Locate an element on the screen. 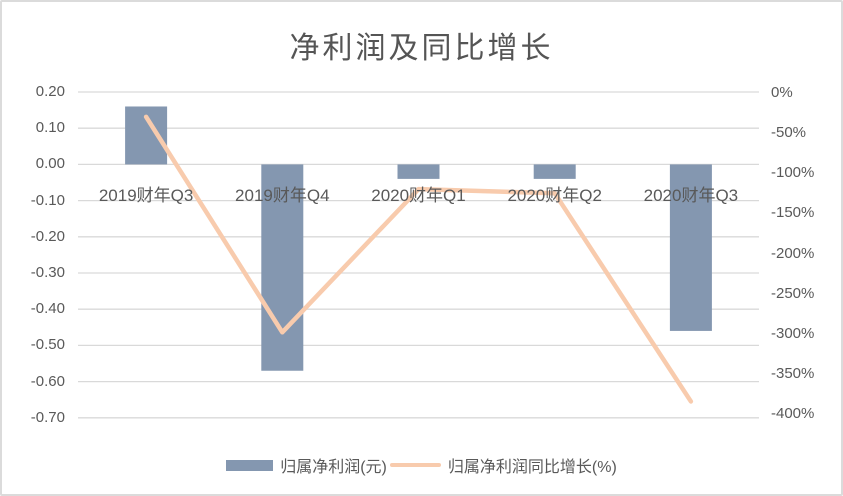 The image size is (843, 496). line-series-swatch-icon is located at coordinates (415, 465).